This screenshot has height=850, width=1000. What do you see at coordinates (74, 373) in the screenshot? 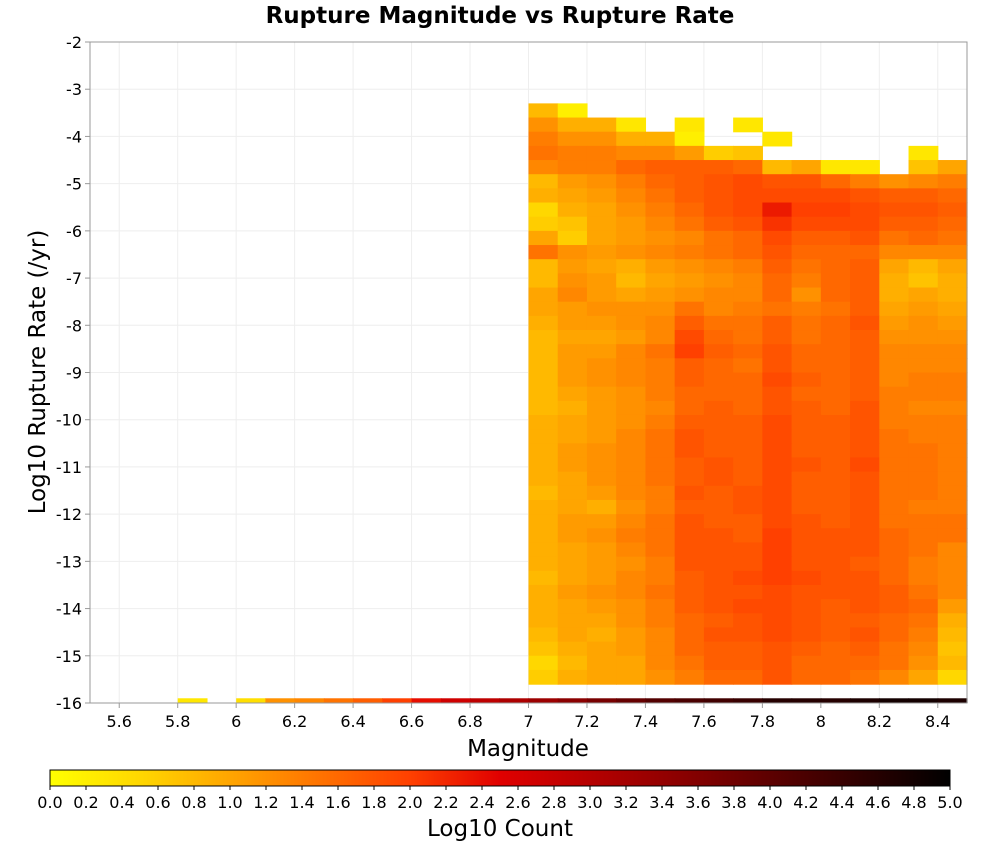
I see `y-tick-label: -9` at bounding box center [74, 373].